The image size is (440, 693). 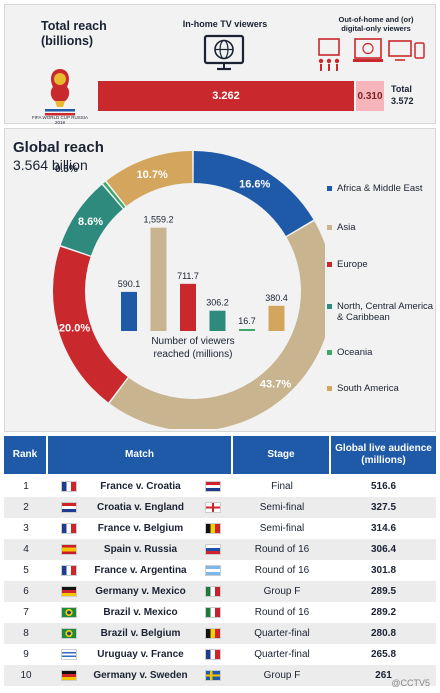 What do you see at coordinates (381, 264) in the screenshot?
I see `legend-item-europe: Europe` at bounding box center [381, 264].